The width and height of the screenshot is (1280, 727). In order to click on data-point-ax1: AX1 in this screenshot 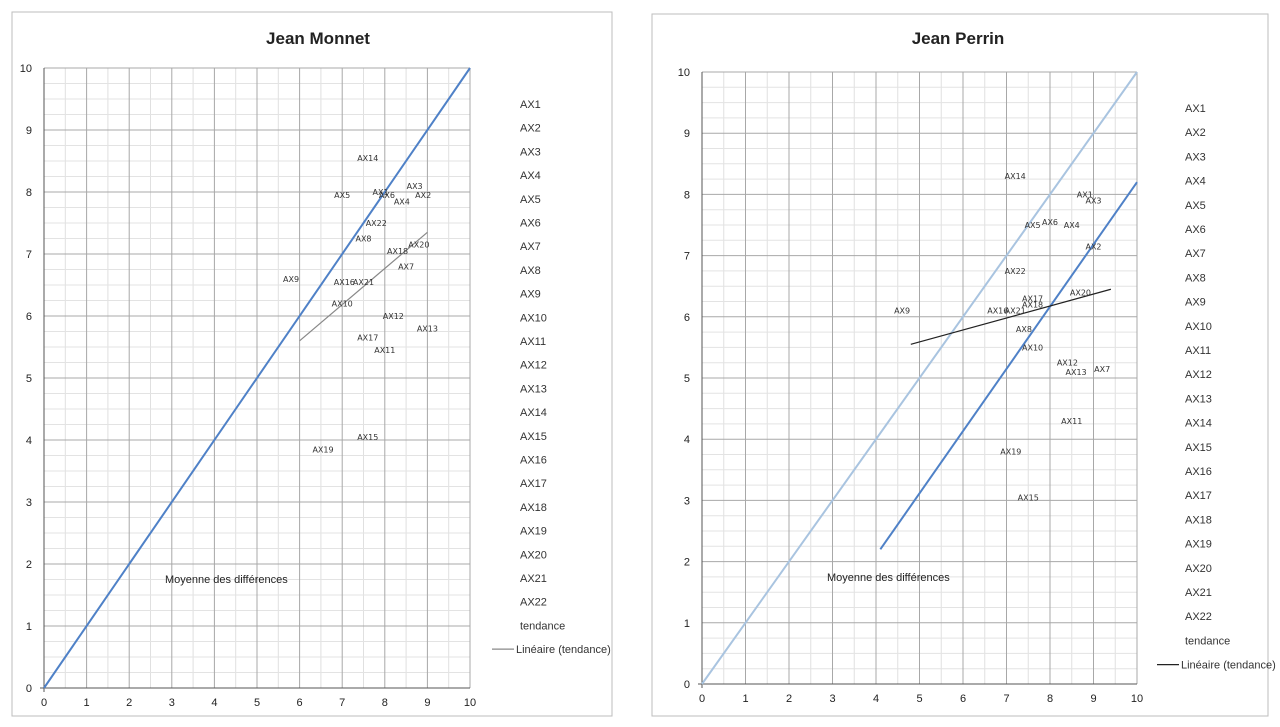, I will do `click(381, 192)`.